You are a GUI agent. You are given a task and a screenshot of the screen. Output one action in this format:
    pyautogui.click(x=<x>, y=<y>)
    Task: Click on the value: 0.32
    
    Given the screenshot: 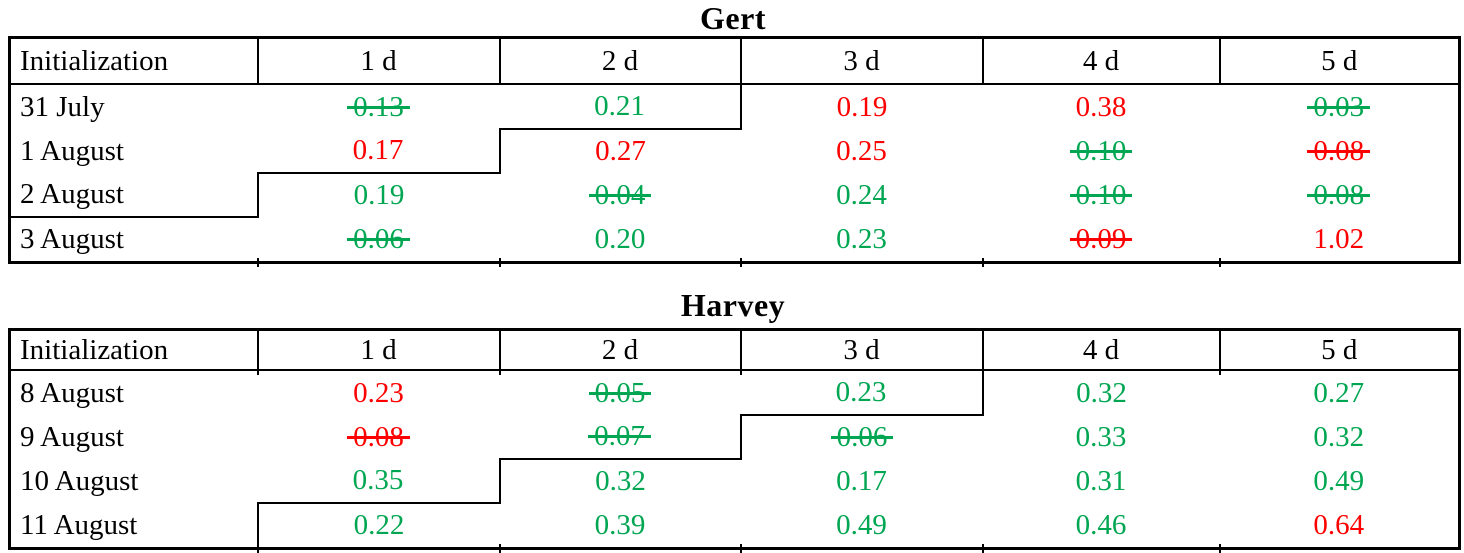 What is the action you would take?
    pyautogui.click(x=1339, y=436)
    